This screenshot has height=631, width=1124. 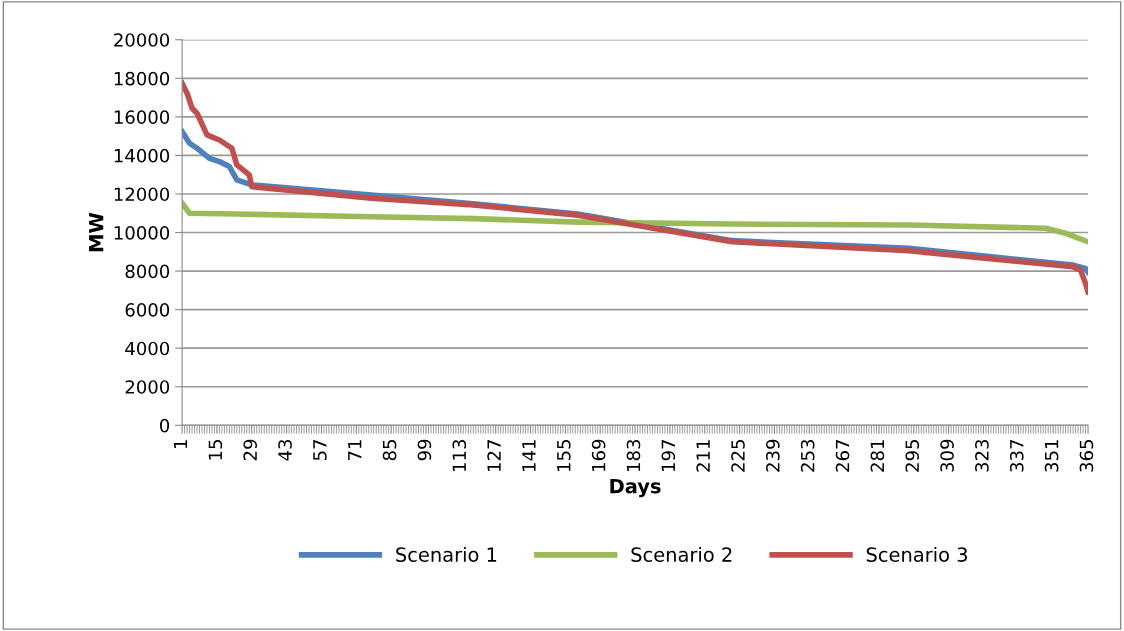 What do you see at coordinates (633, 455) in the screenshot?
I see `x-tick-label: 183` at bounding box center [633, 455].